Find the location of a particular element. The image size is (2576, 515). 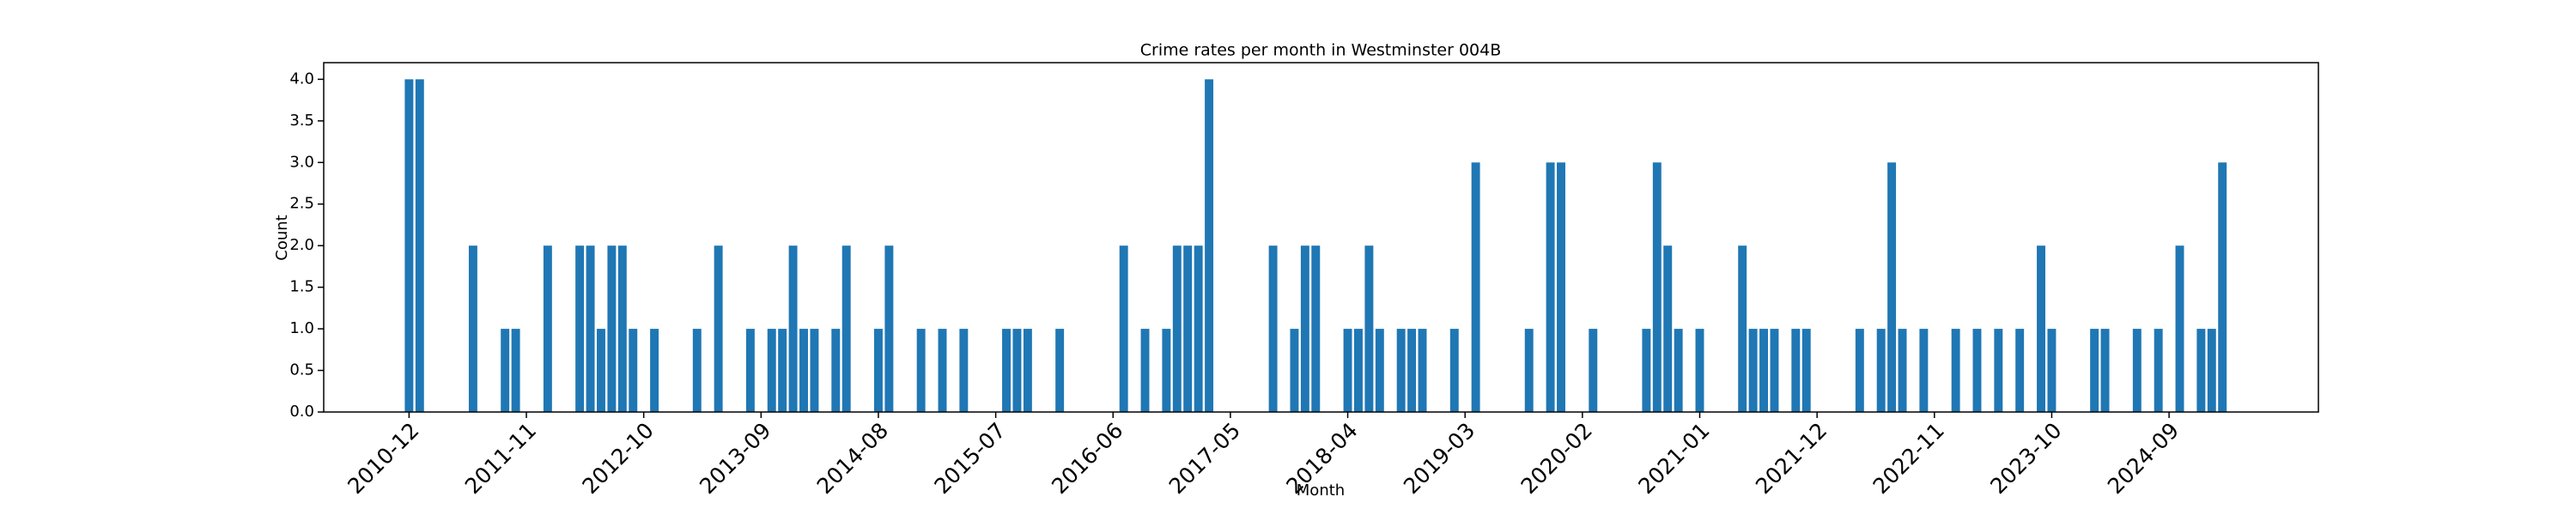

x-tick-label: 2016-06 is located at coordinates (1087, 458).